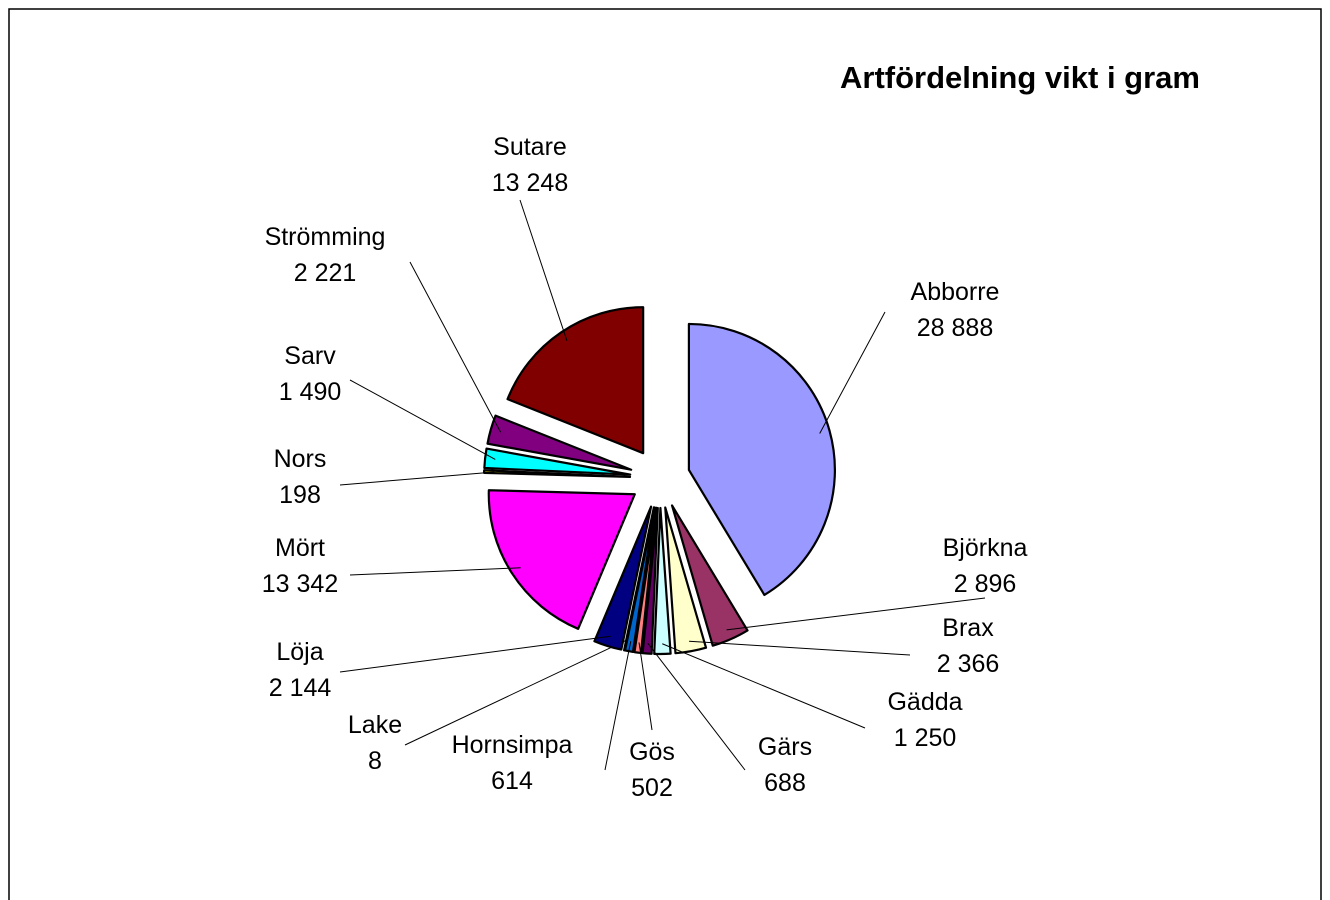 Image resolution: width=1330 pixels, height=900 pixels. What do you see at coordinates (968, 664) in the screenshot?
I see `data-label-value: 2 366` at bounding box center [968, 664].